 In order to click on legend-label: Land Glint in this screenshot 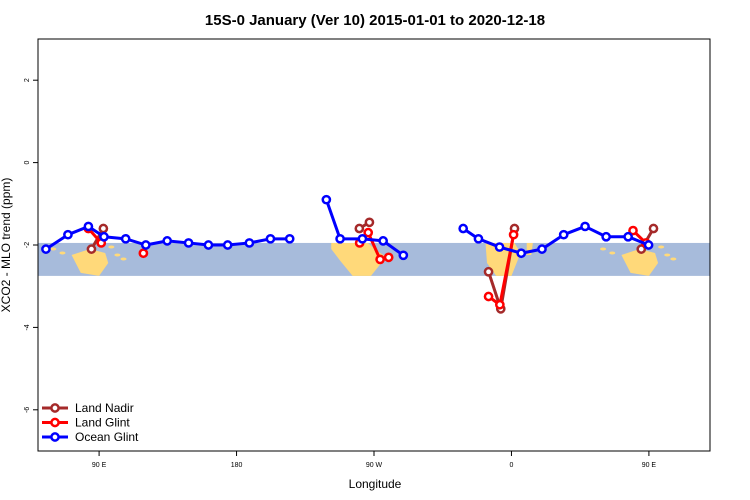, I will do `click(102, 423)`.